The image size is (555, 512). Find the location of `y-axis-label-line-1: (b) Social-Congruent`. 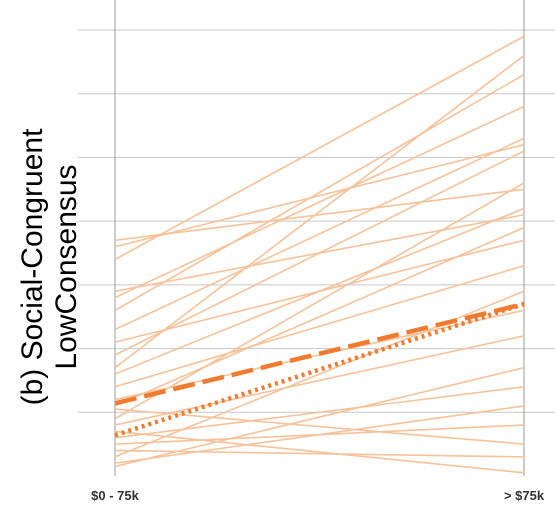

y-axis-label-line-1: (b) Social-Congruent is located at coordinates (32, 266).